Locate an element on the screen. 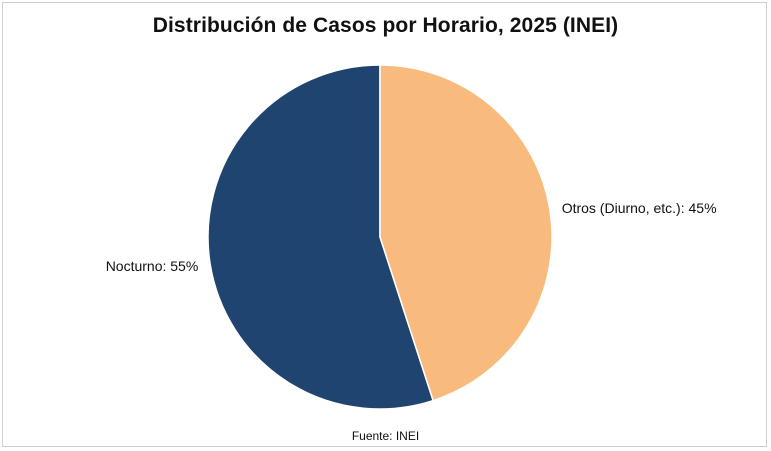  slice-label-otros-diurno-etc: Otros (Diurno, etc.): 45% is located at coordinates (639, 208).